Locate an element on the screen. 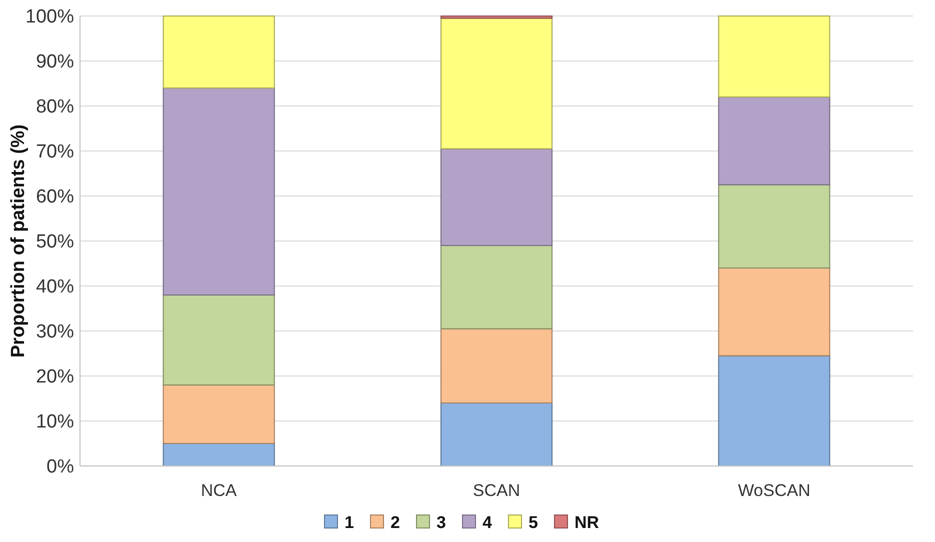  y-tick-label: 80% is located at coordinates (55, 107).